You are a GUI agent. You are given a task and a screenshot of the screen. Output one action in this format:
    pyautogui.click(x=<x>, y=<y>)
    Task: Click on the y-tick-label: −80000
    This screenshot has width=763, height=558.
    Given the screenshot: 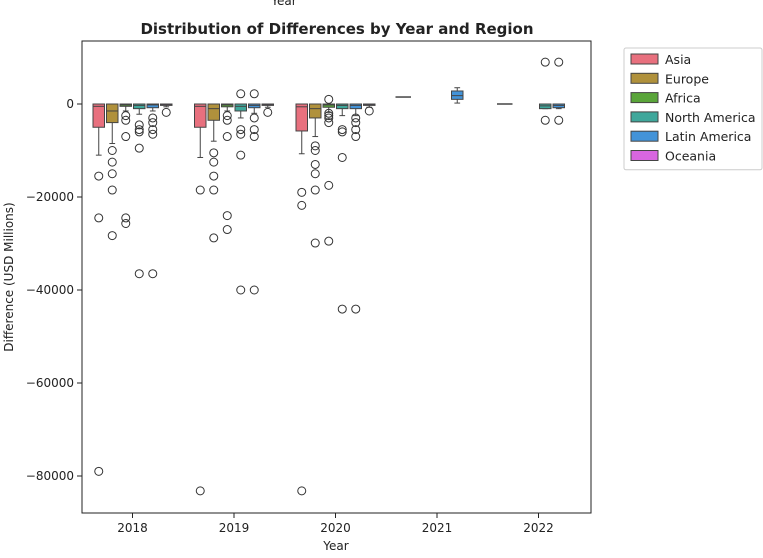 What is the action you would take?
    pyautogui.click(x=50, y=476)
    